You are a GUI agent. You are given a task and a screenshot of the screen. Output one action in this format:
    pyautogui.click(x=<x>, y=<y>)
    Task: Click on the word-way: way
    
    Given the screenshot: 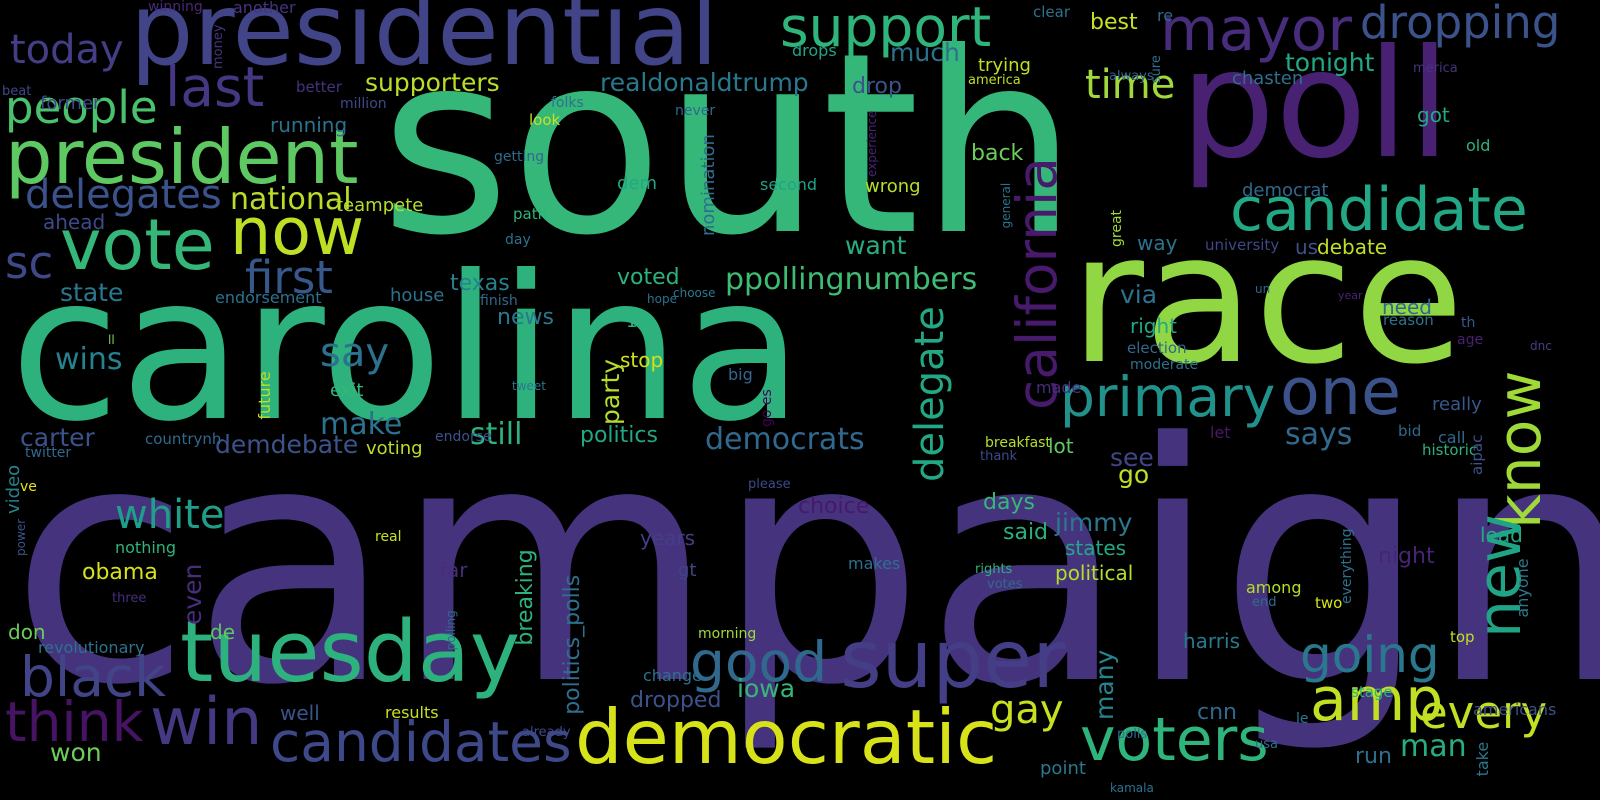 What is the action you would take?
    pyautogui.click(x=1157, y=243)
    